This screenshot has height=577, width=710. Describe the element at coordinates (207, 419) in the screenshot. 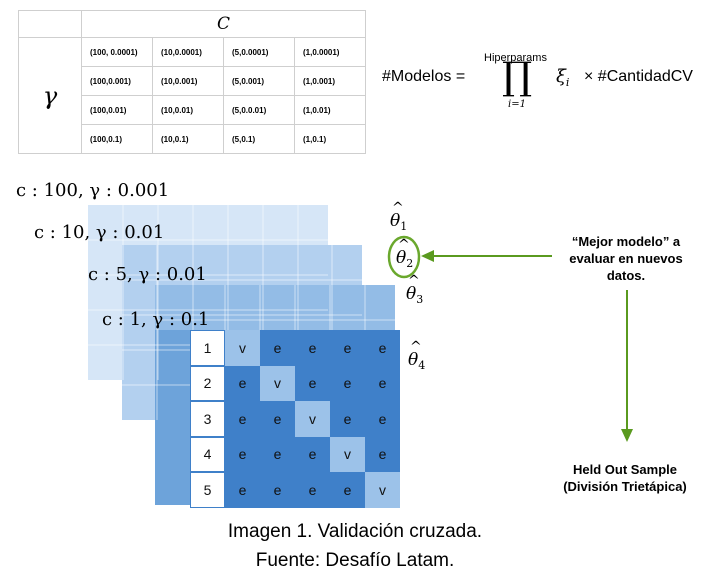

I see `fold-label-3: 3` at that location.